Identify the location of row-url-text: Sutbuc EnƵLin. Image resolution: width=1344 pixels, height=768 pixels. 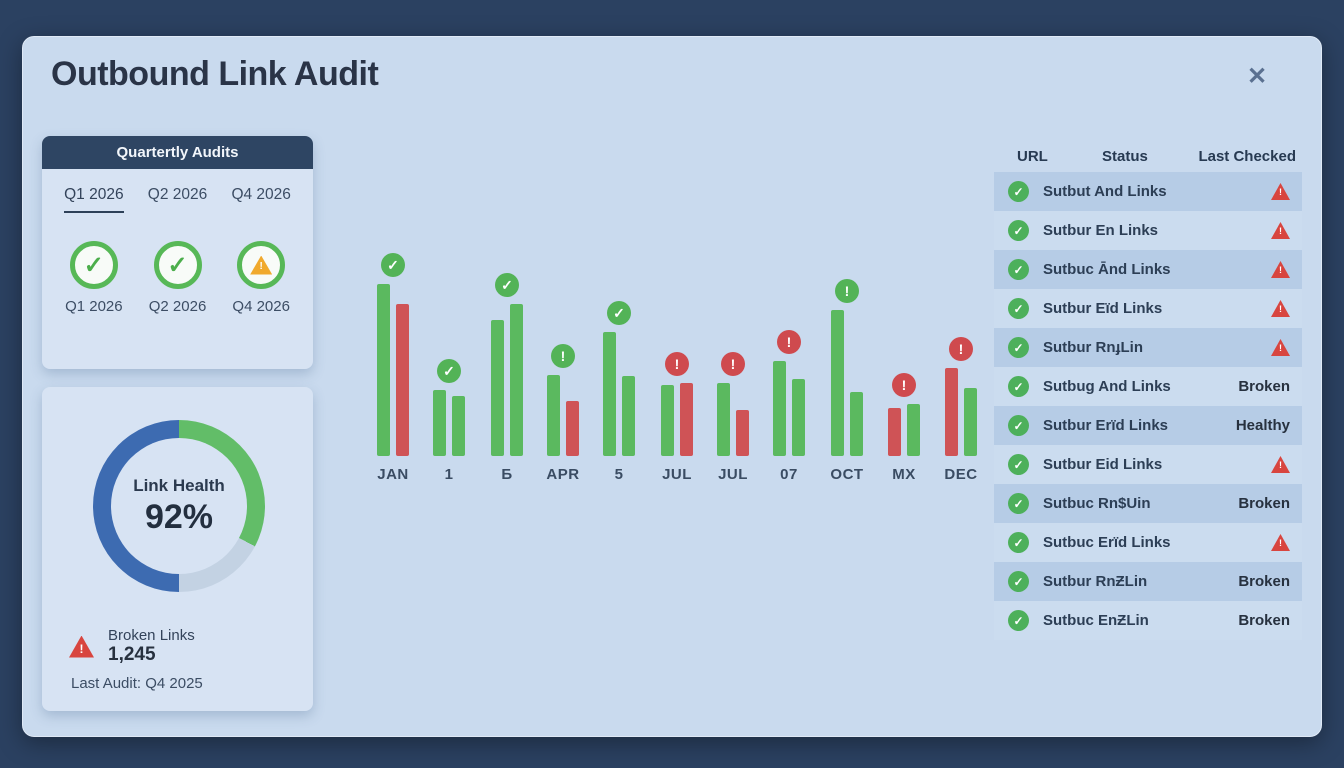
(1096, 620).